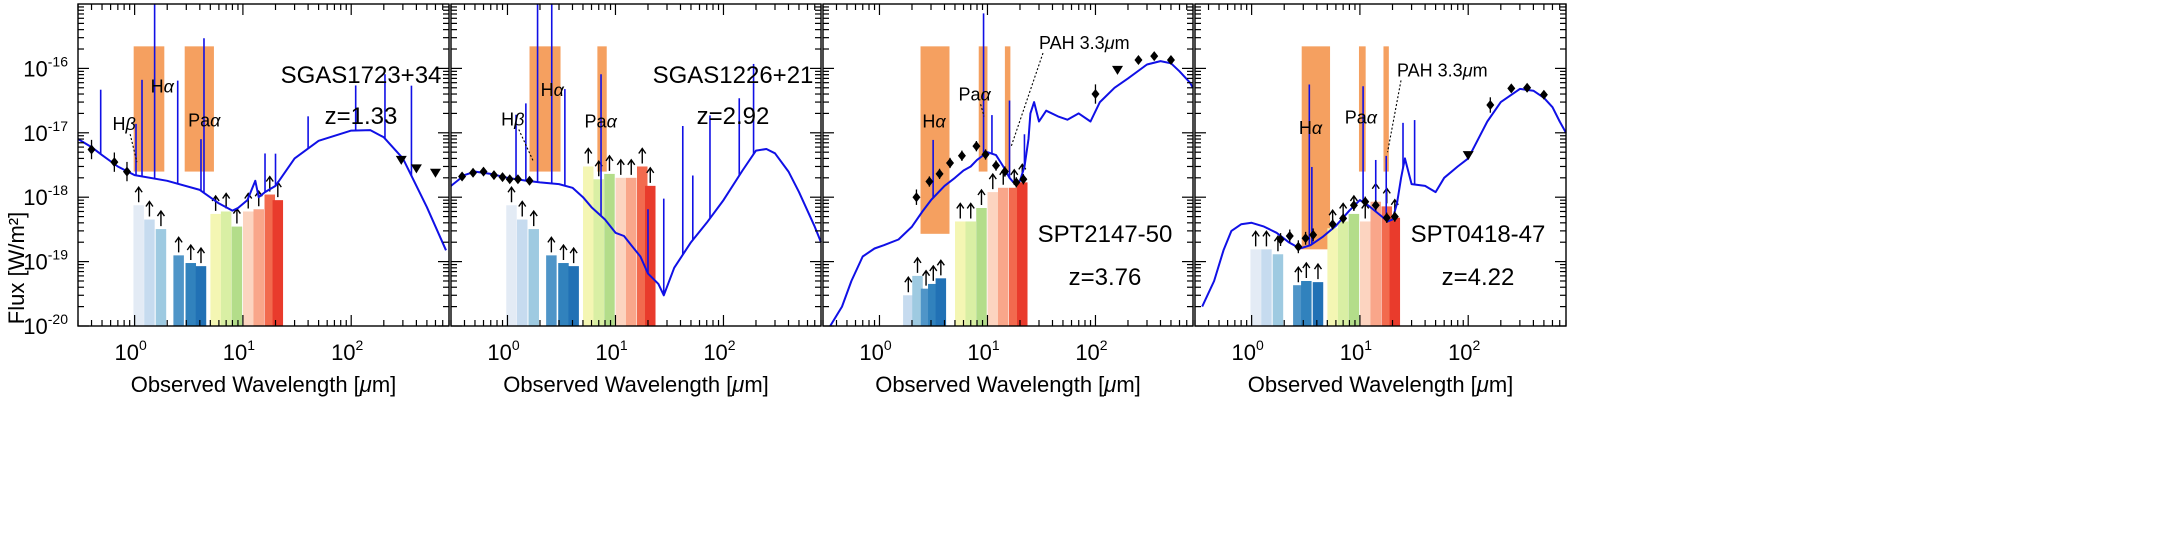 The image size is (2171, 543). Describe the element at coordinates (1430, 70) in the screenshot. I see `panel4-line-label-3-text-pre: PAH 3.3` at that location.